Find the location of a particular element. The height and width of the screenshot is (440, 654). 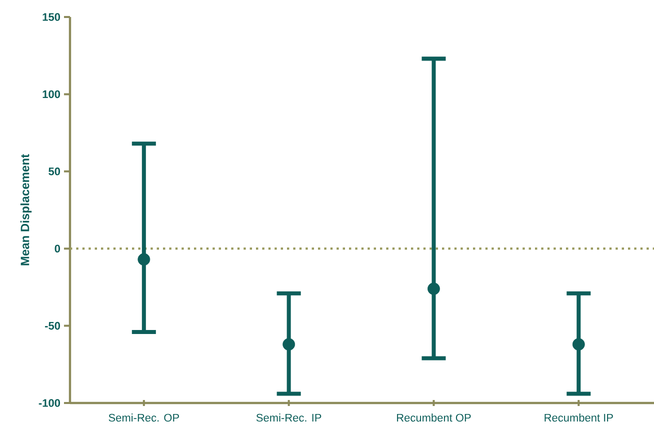

x-tick-label: Recumbent IP is located at coordinates (578, 418).